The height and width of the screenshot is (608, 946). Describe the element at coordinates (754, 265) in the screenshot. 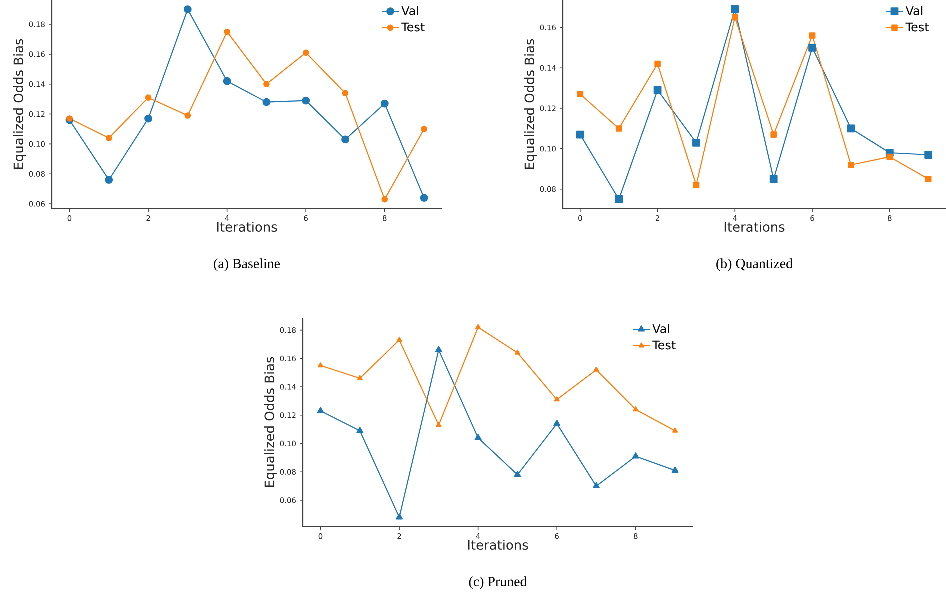

I see `text: (b) Quantized` at that location.